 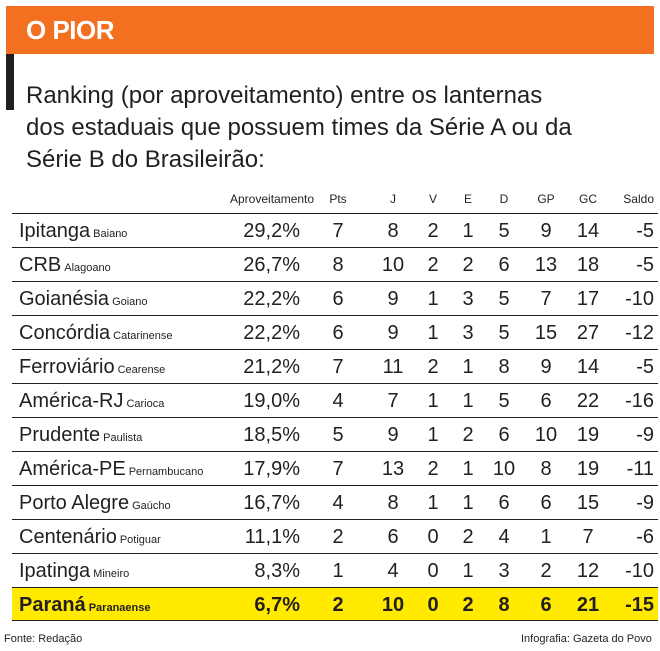 I want to click on cell-saldo: -11, so click(x=640, y=469).